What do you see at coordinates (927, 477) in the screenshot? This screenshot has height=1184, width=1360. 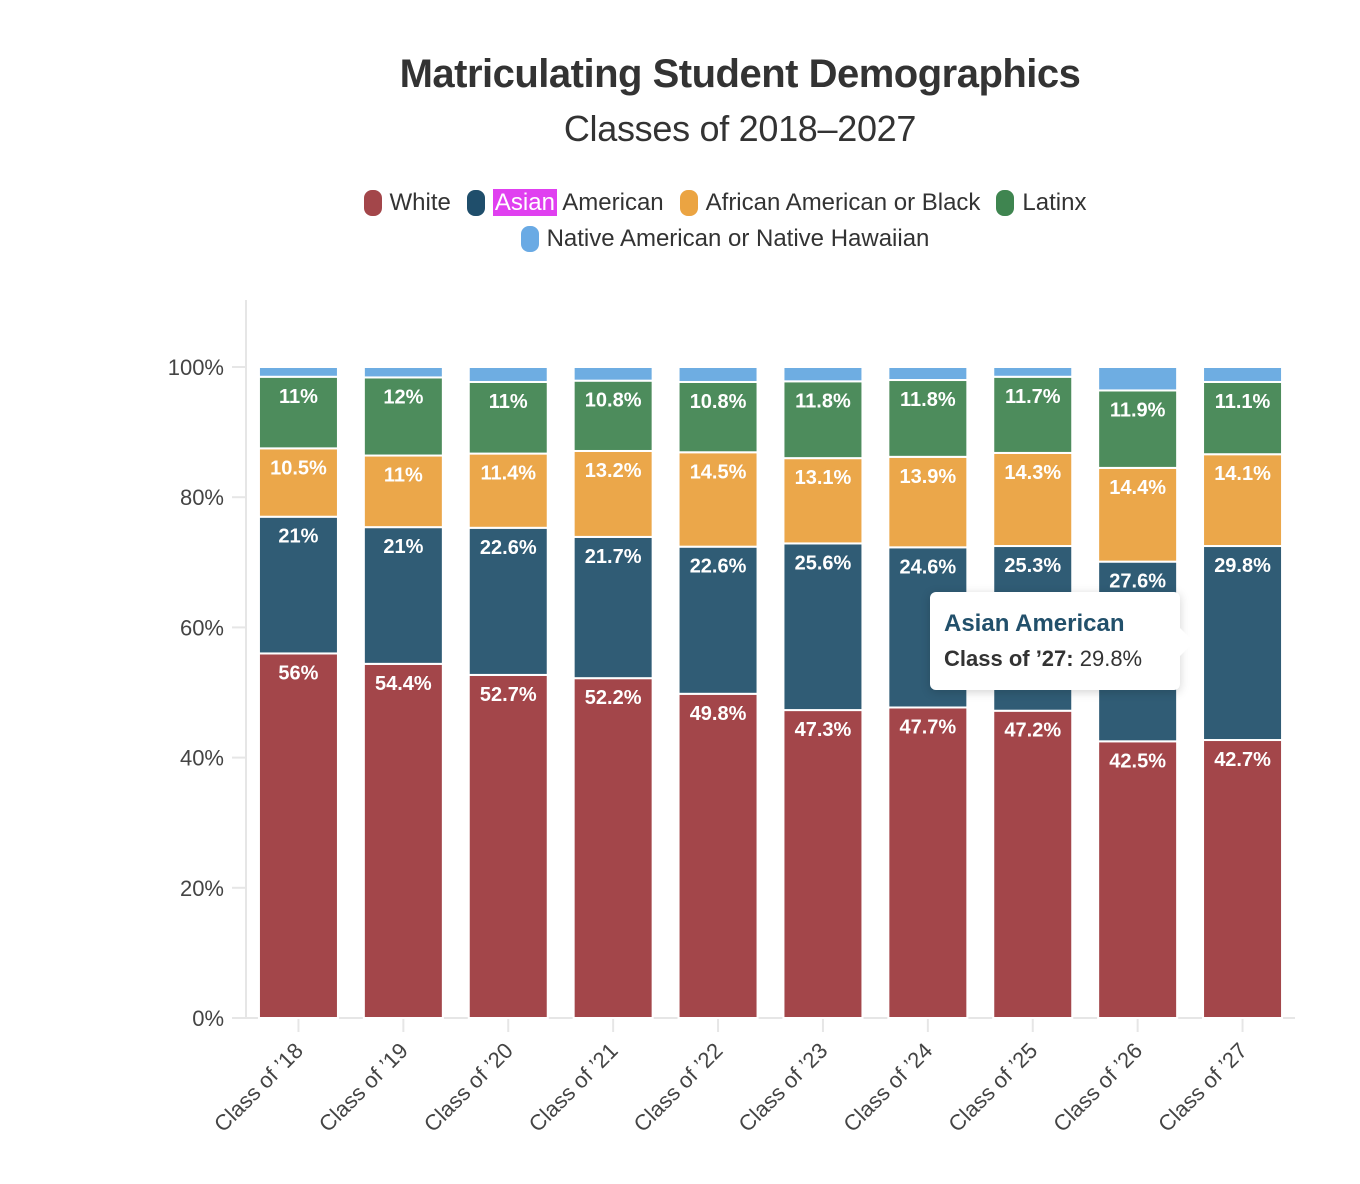 I see `data-label: 13.9%` at bounding box center [927, 477].